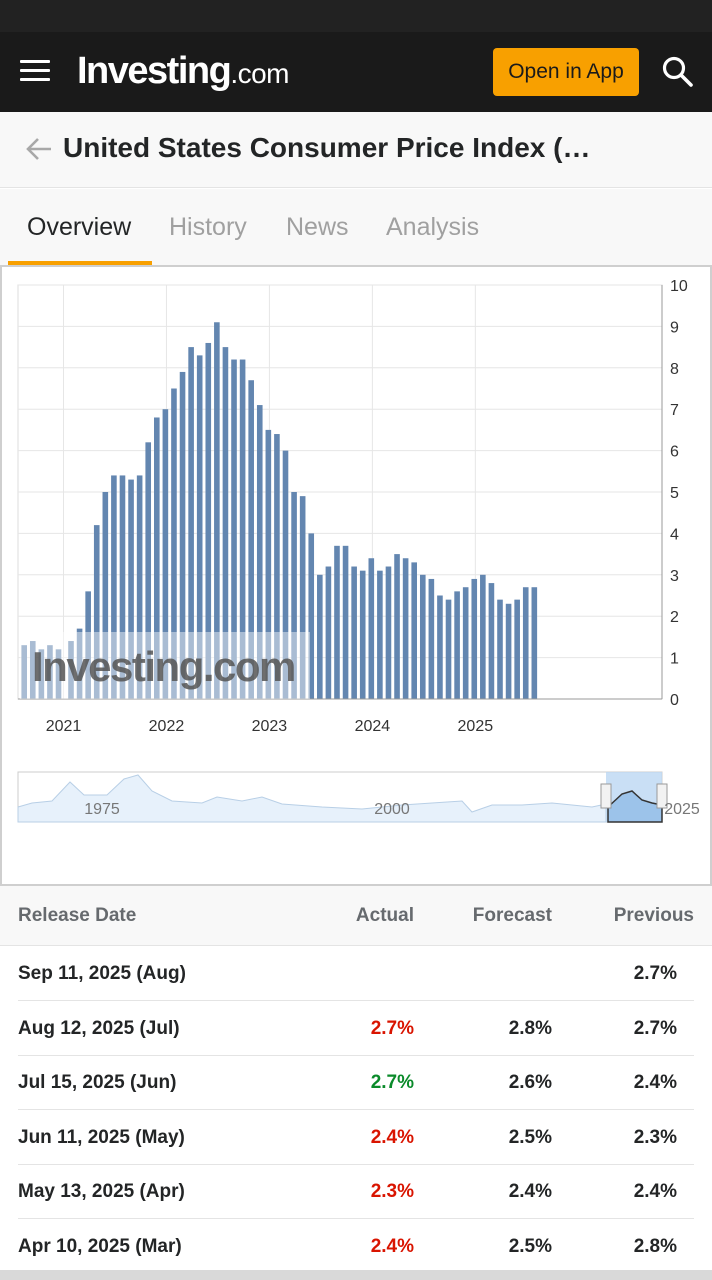  Describe the element at coordinates (530, 1192) in the screenshot. I see `forecast-cell: 2.4%` at that location.